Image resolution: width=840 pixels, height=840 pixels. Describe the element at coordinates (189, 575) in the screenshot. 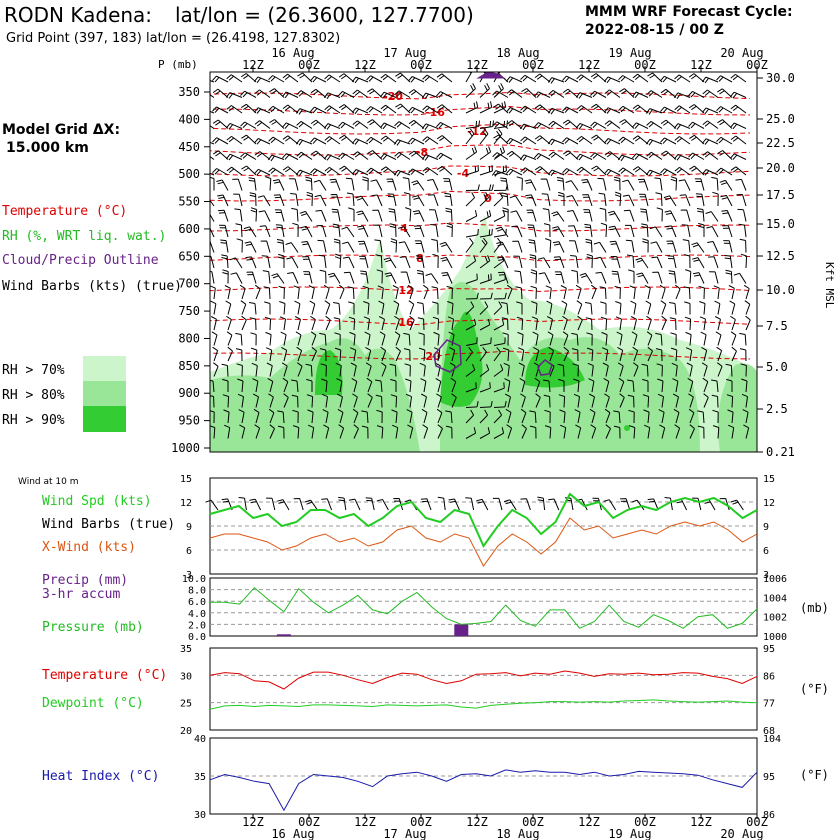

I see `wind-tick-left: 3` at that location.